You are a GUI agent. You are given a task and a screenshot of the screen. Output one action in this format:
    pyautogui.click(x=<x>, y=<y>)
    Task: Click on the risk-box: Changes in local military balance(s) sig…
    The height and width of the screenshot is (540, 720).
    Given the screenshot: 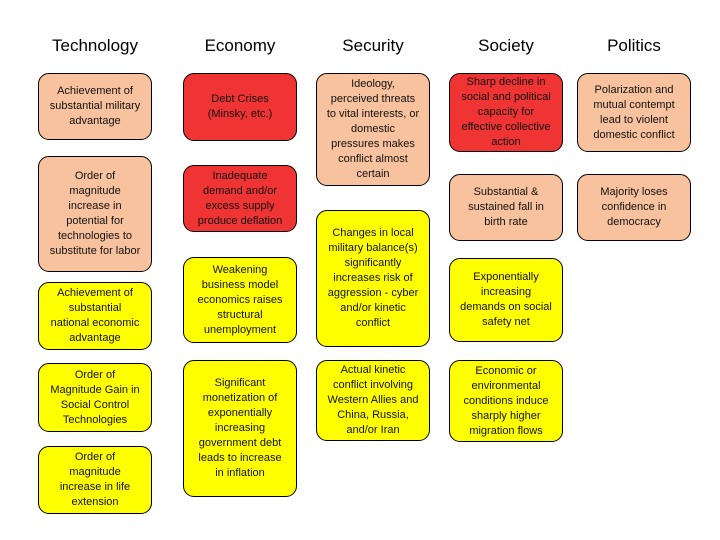 What is the action you would take?
    pyautogui.click(x=373, y=278)
    